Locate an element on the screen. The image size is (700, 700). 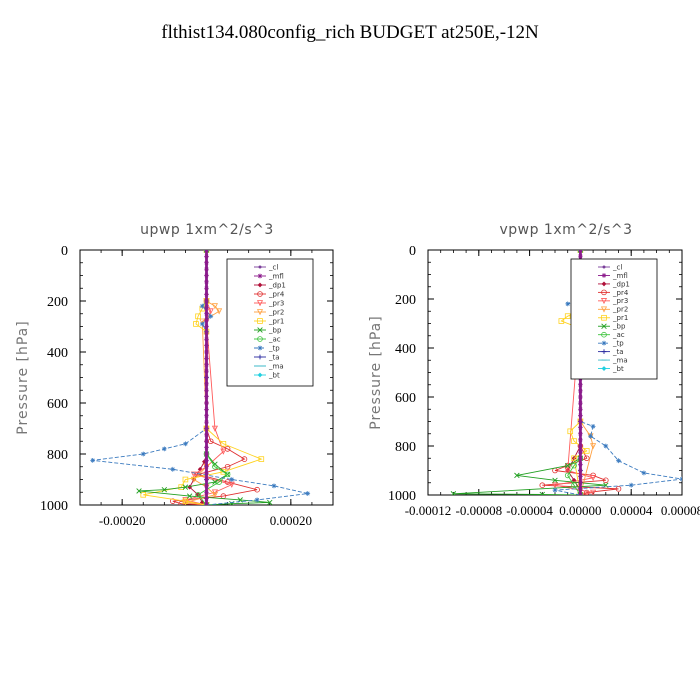
y-tick-label: 600 is located at coordinates (405, 398).